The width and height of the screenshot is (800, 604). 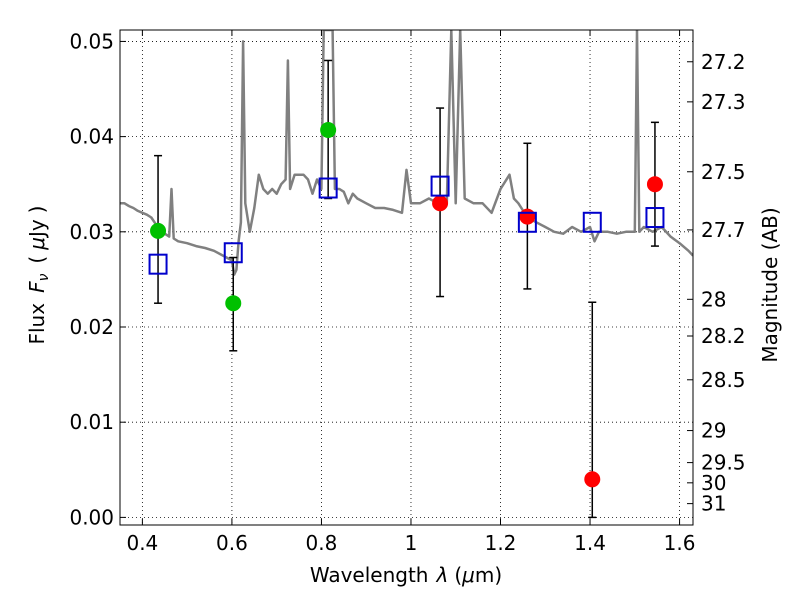 What do you see at coordinates (91, 137) in the screenshot?
I see `y-tick-label: 0.04` at bounding box center [91, 137].